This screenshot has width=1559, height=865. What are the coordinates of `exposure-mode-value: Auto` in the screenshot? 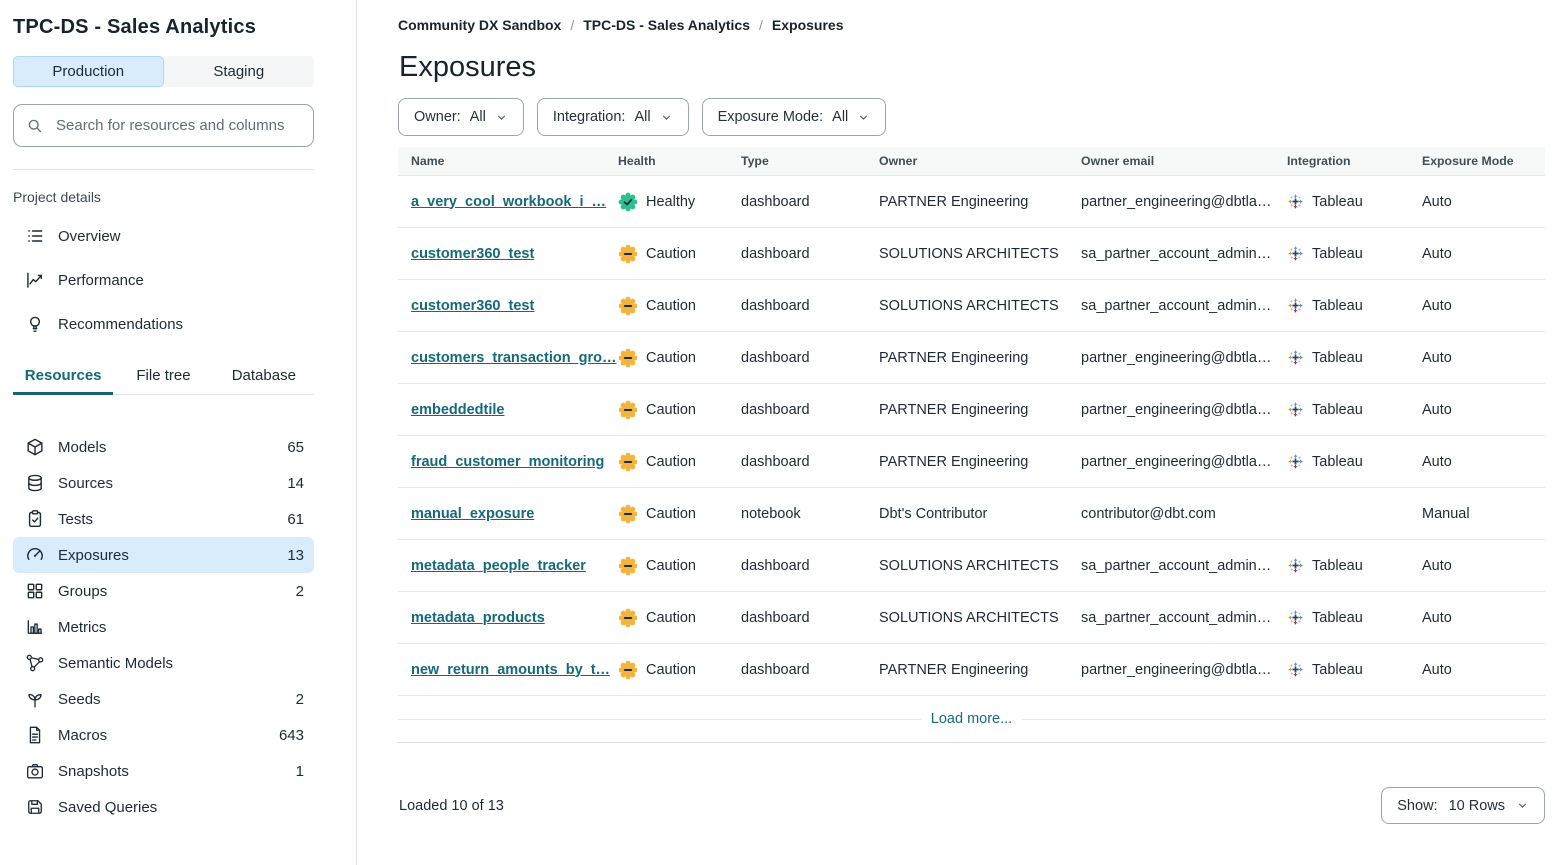 It's located at (1437, 357).